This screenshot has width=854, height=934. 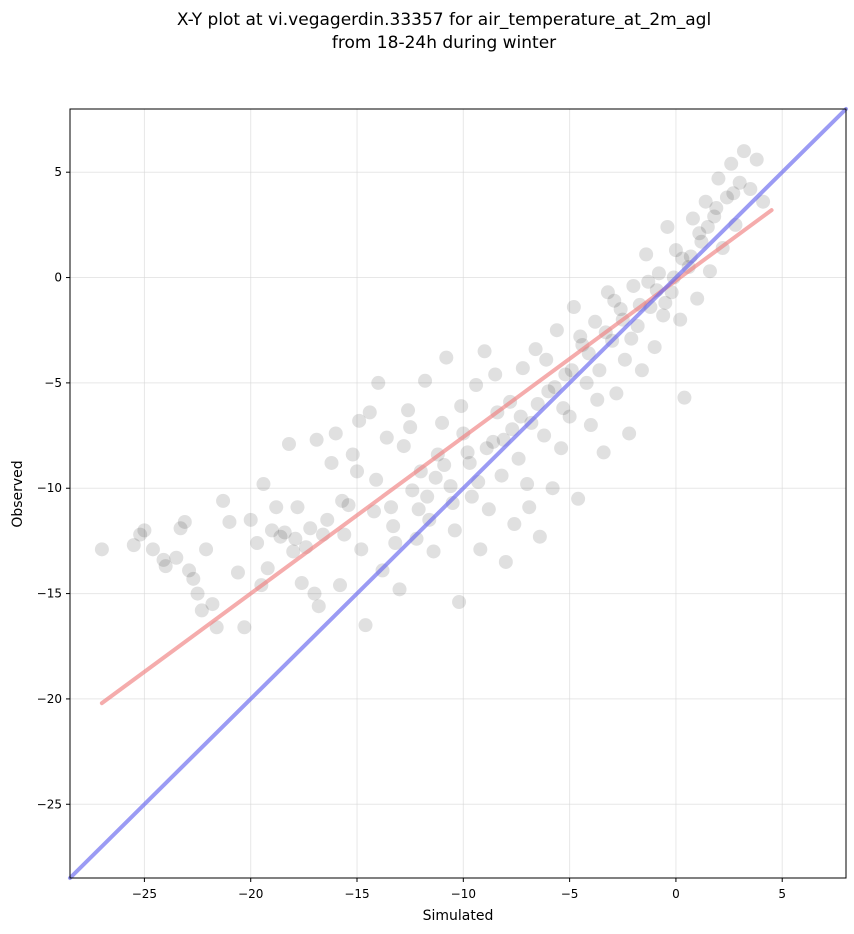 I want to click on y-tick-label: −5, so click(x=53, y=383).